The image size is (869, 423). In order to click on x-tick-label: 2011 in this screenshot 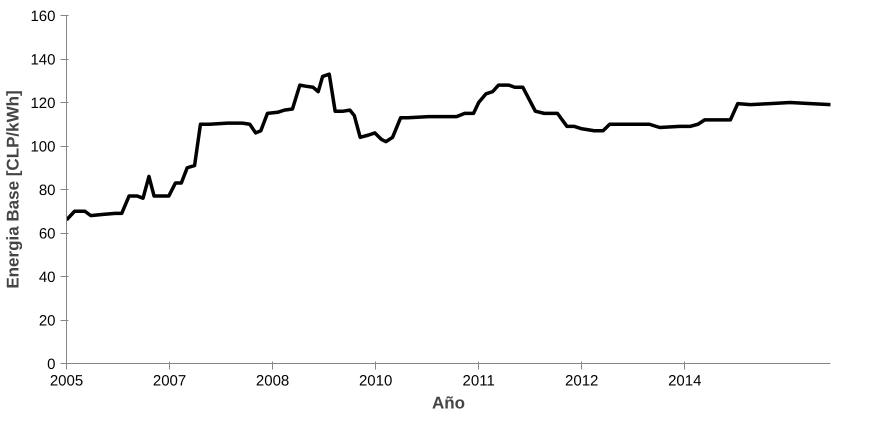, I will do `click(478, 381)`.